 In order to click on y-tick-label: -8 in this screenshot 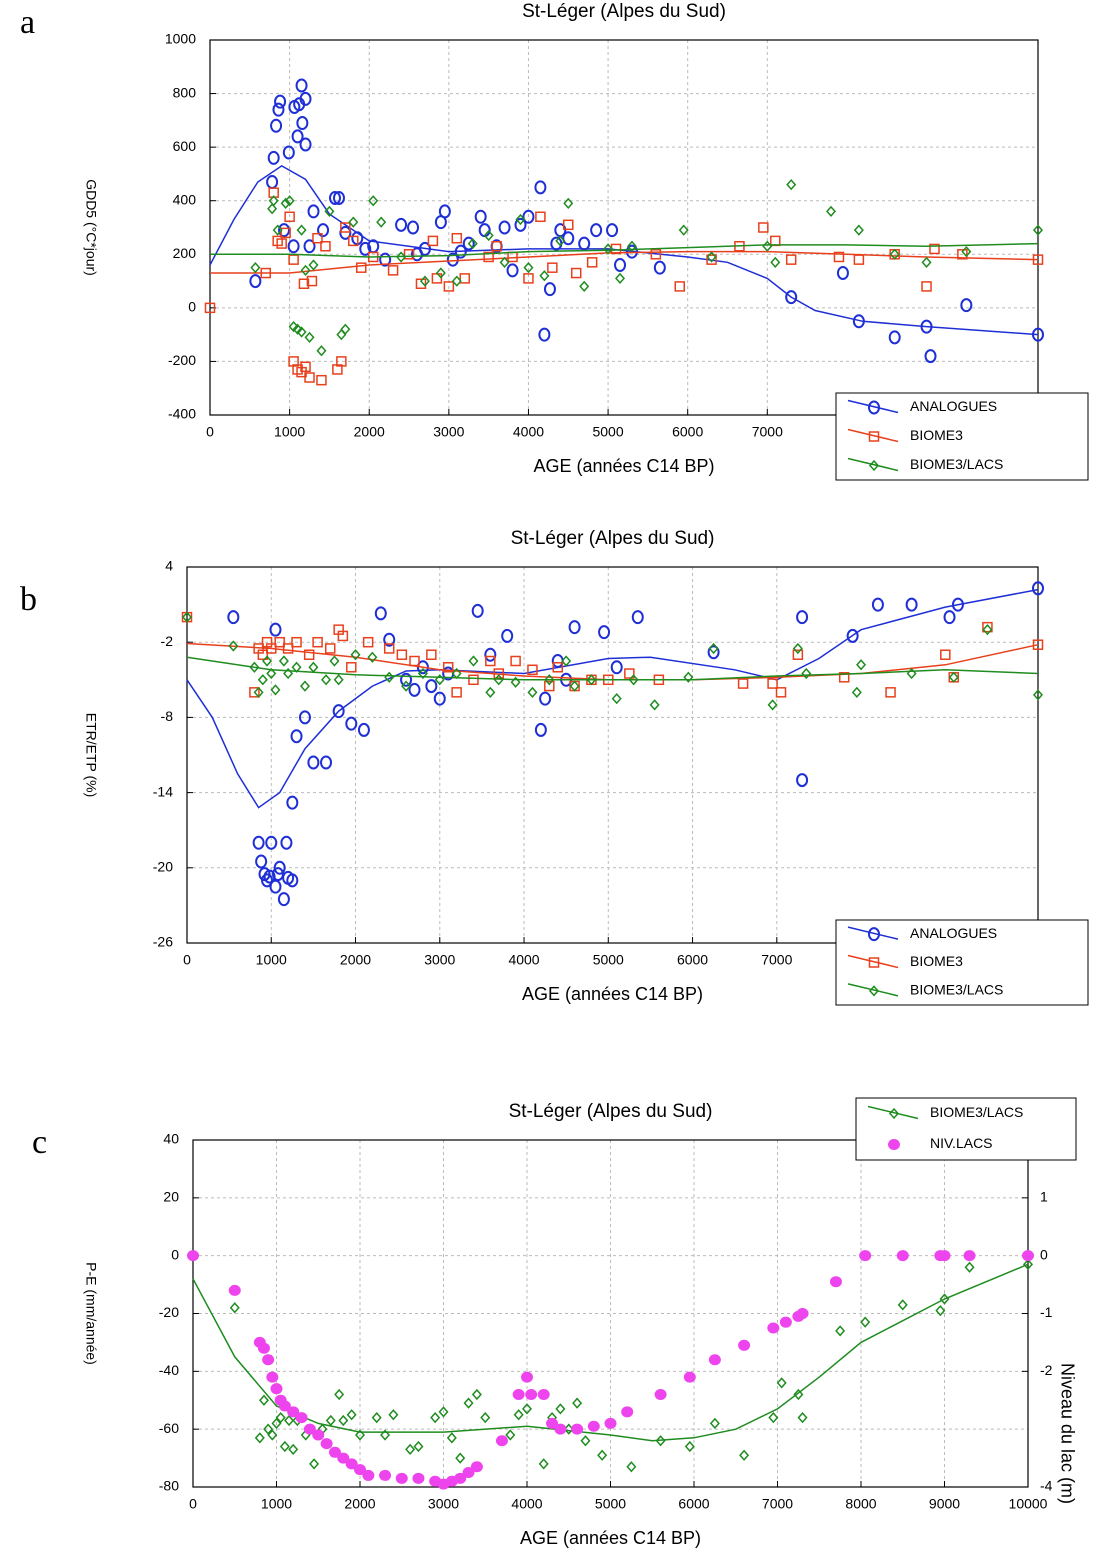, I will do `click(167, 716)`.